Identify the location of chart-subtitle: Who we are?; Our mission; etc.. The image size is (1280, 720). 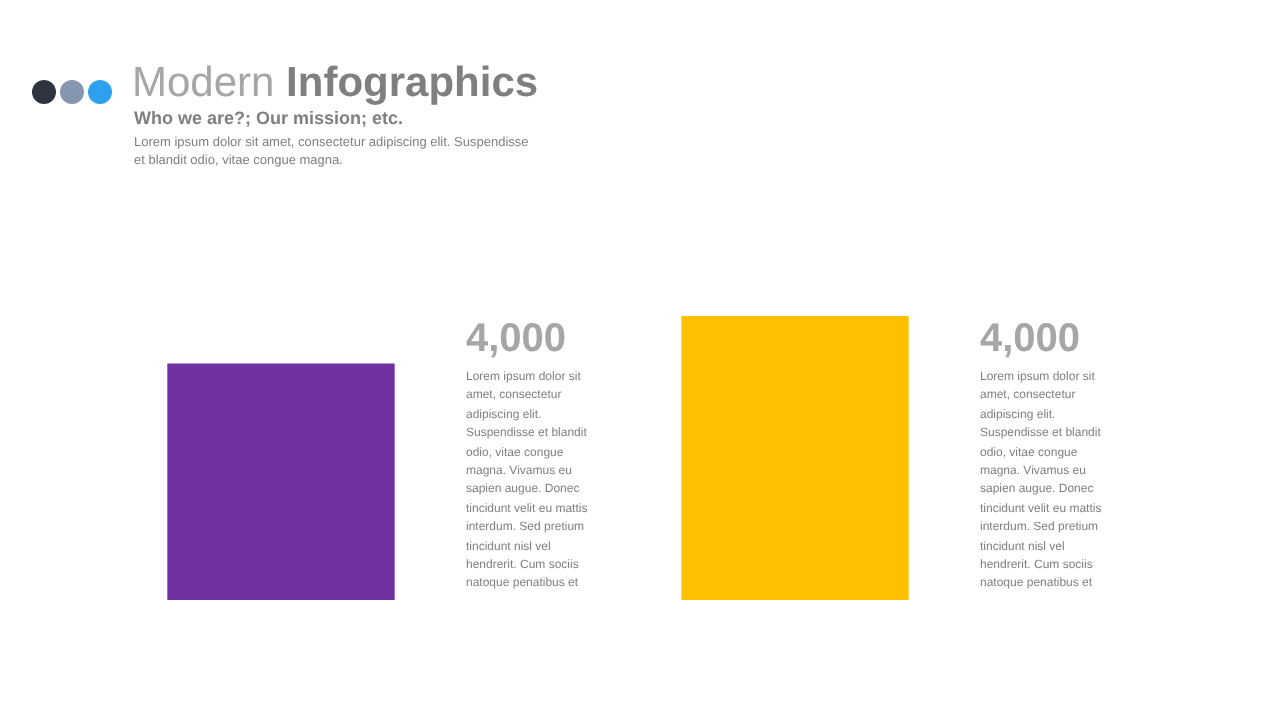
(269, 118).